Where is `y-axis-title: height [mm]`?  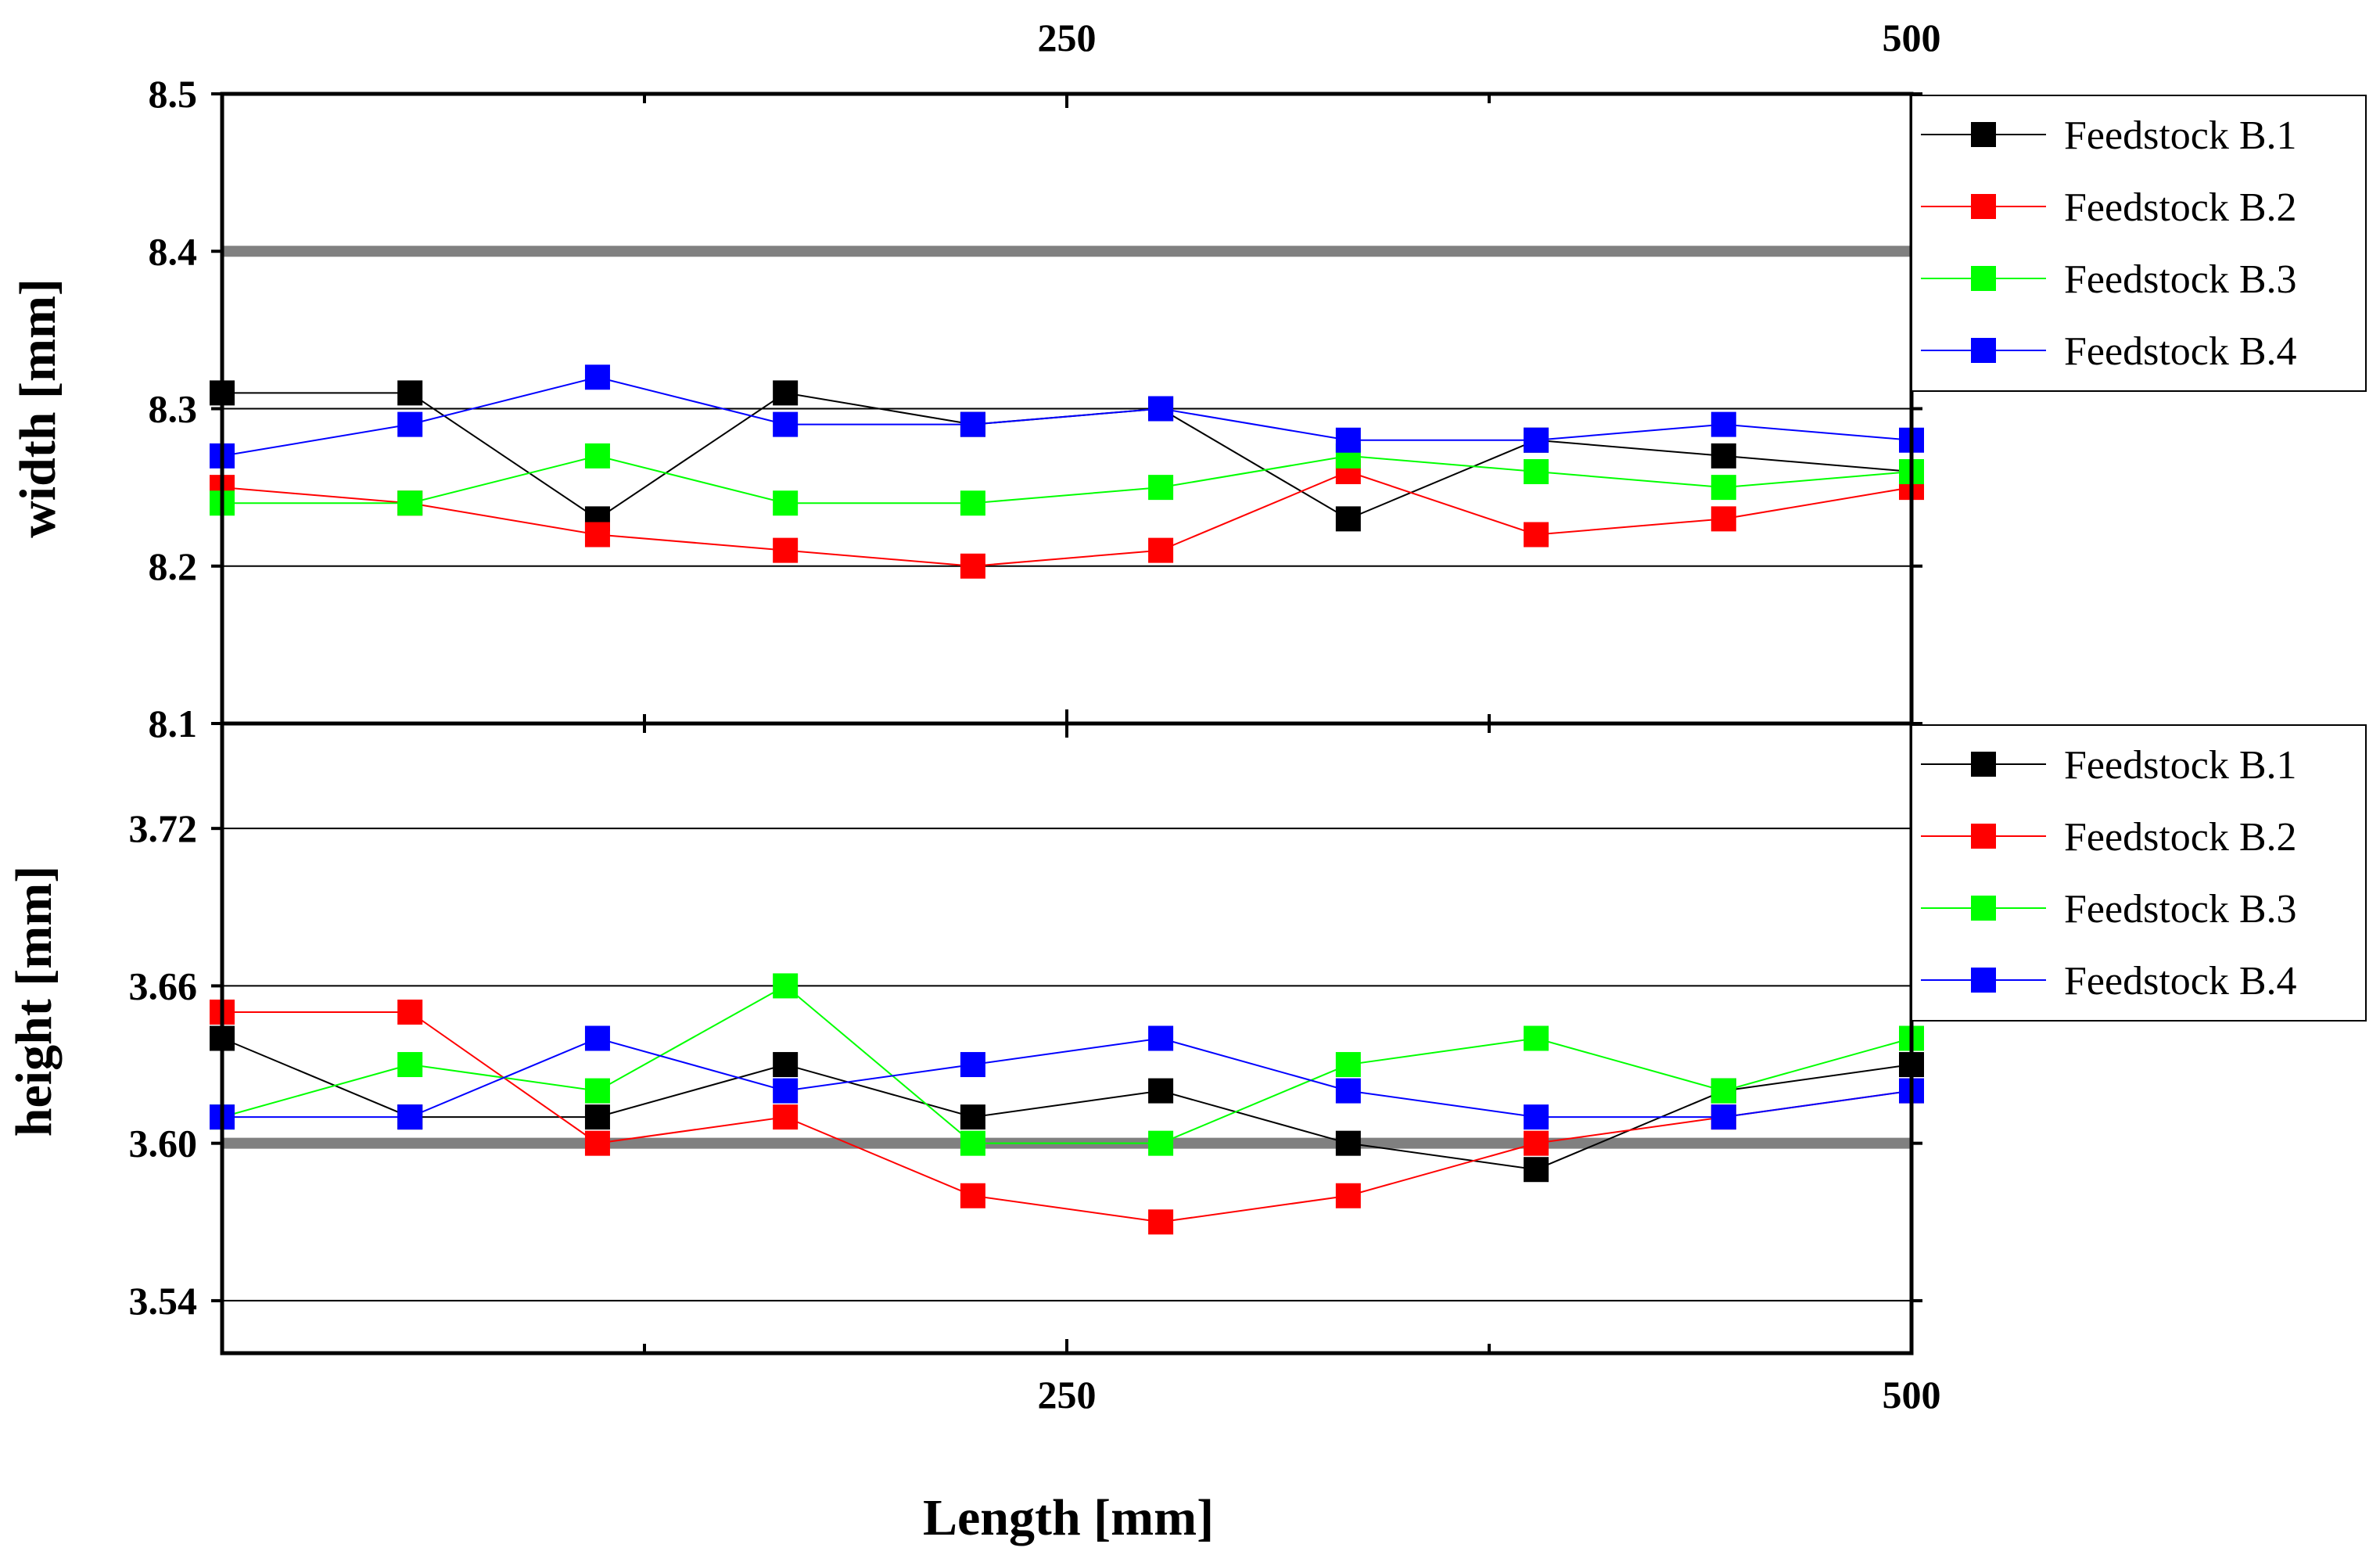
y-axis-title: height [mm] is located at coordinates (34, 1001).